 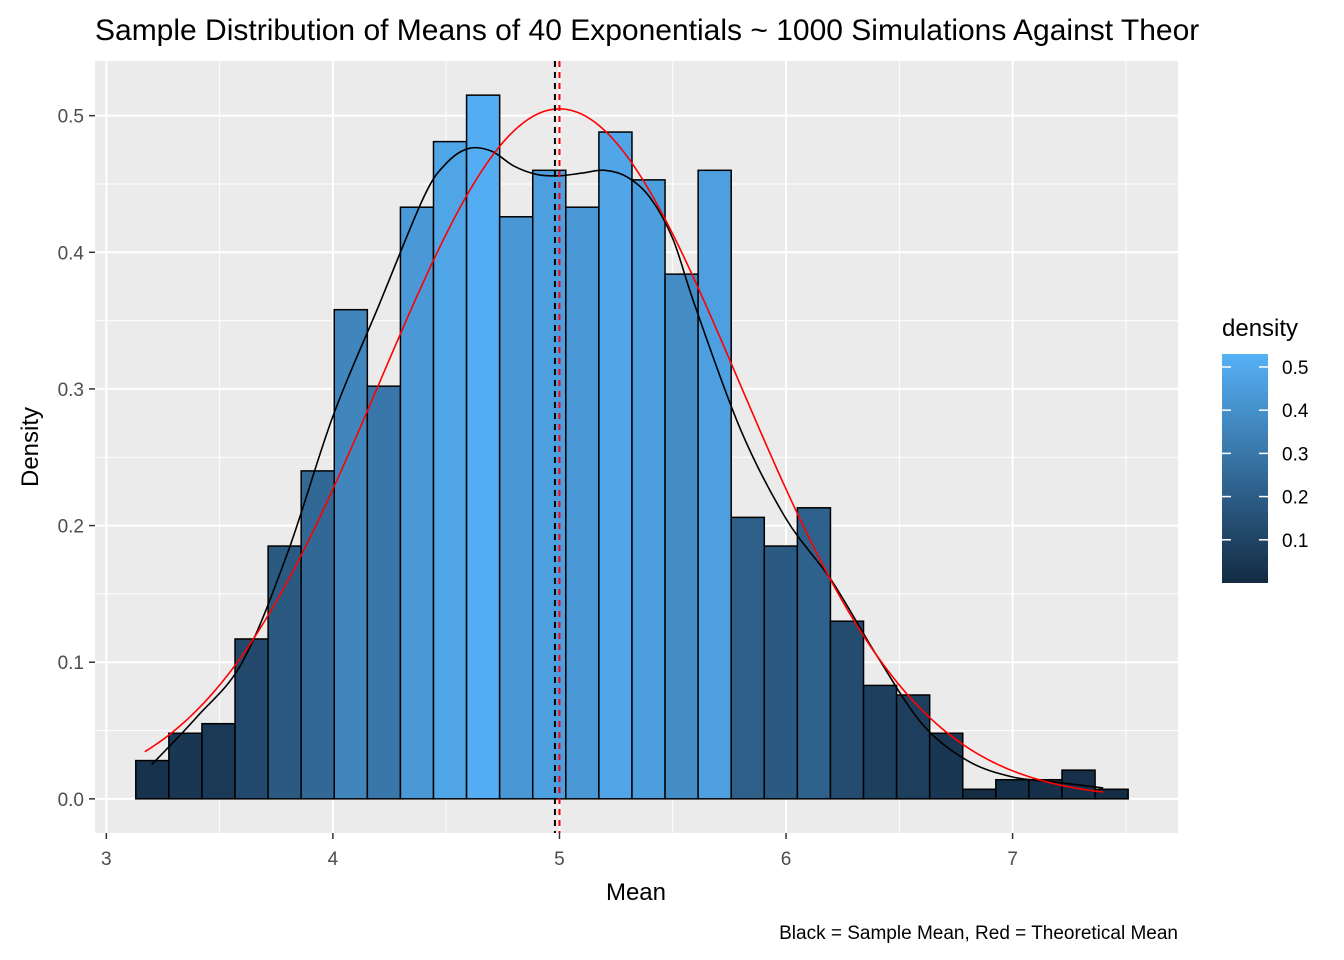 What do you see at coordinates (1295, 541) in the screenshot?
I see `legend-label: 0.1` at bounding box center [1295, 541].